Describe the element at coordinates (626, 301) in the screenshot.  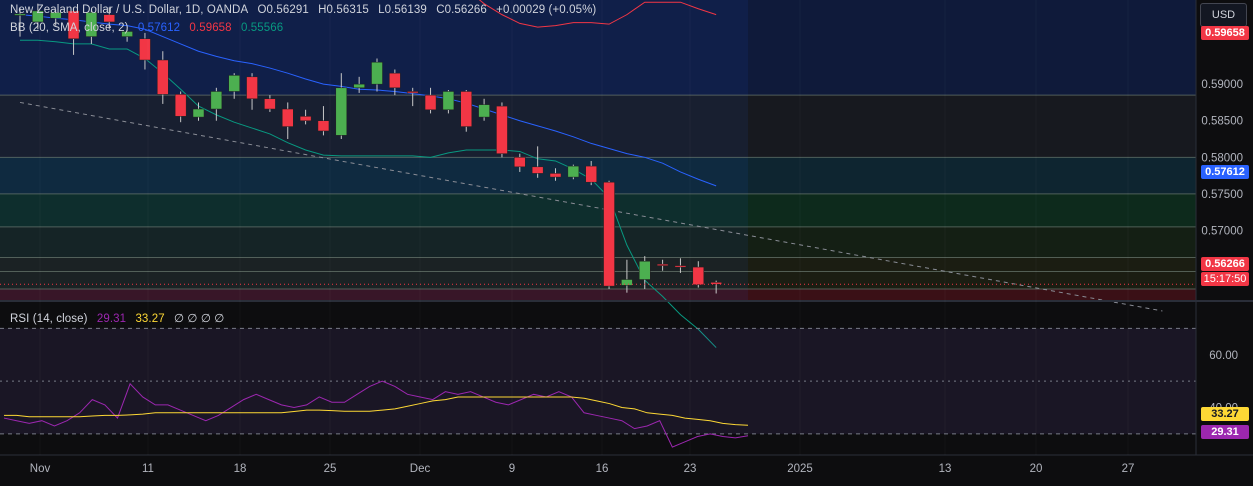
I see `pane-separator` at that location.